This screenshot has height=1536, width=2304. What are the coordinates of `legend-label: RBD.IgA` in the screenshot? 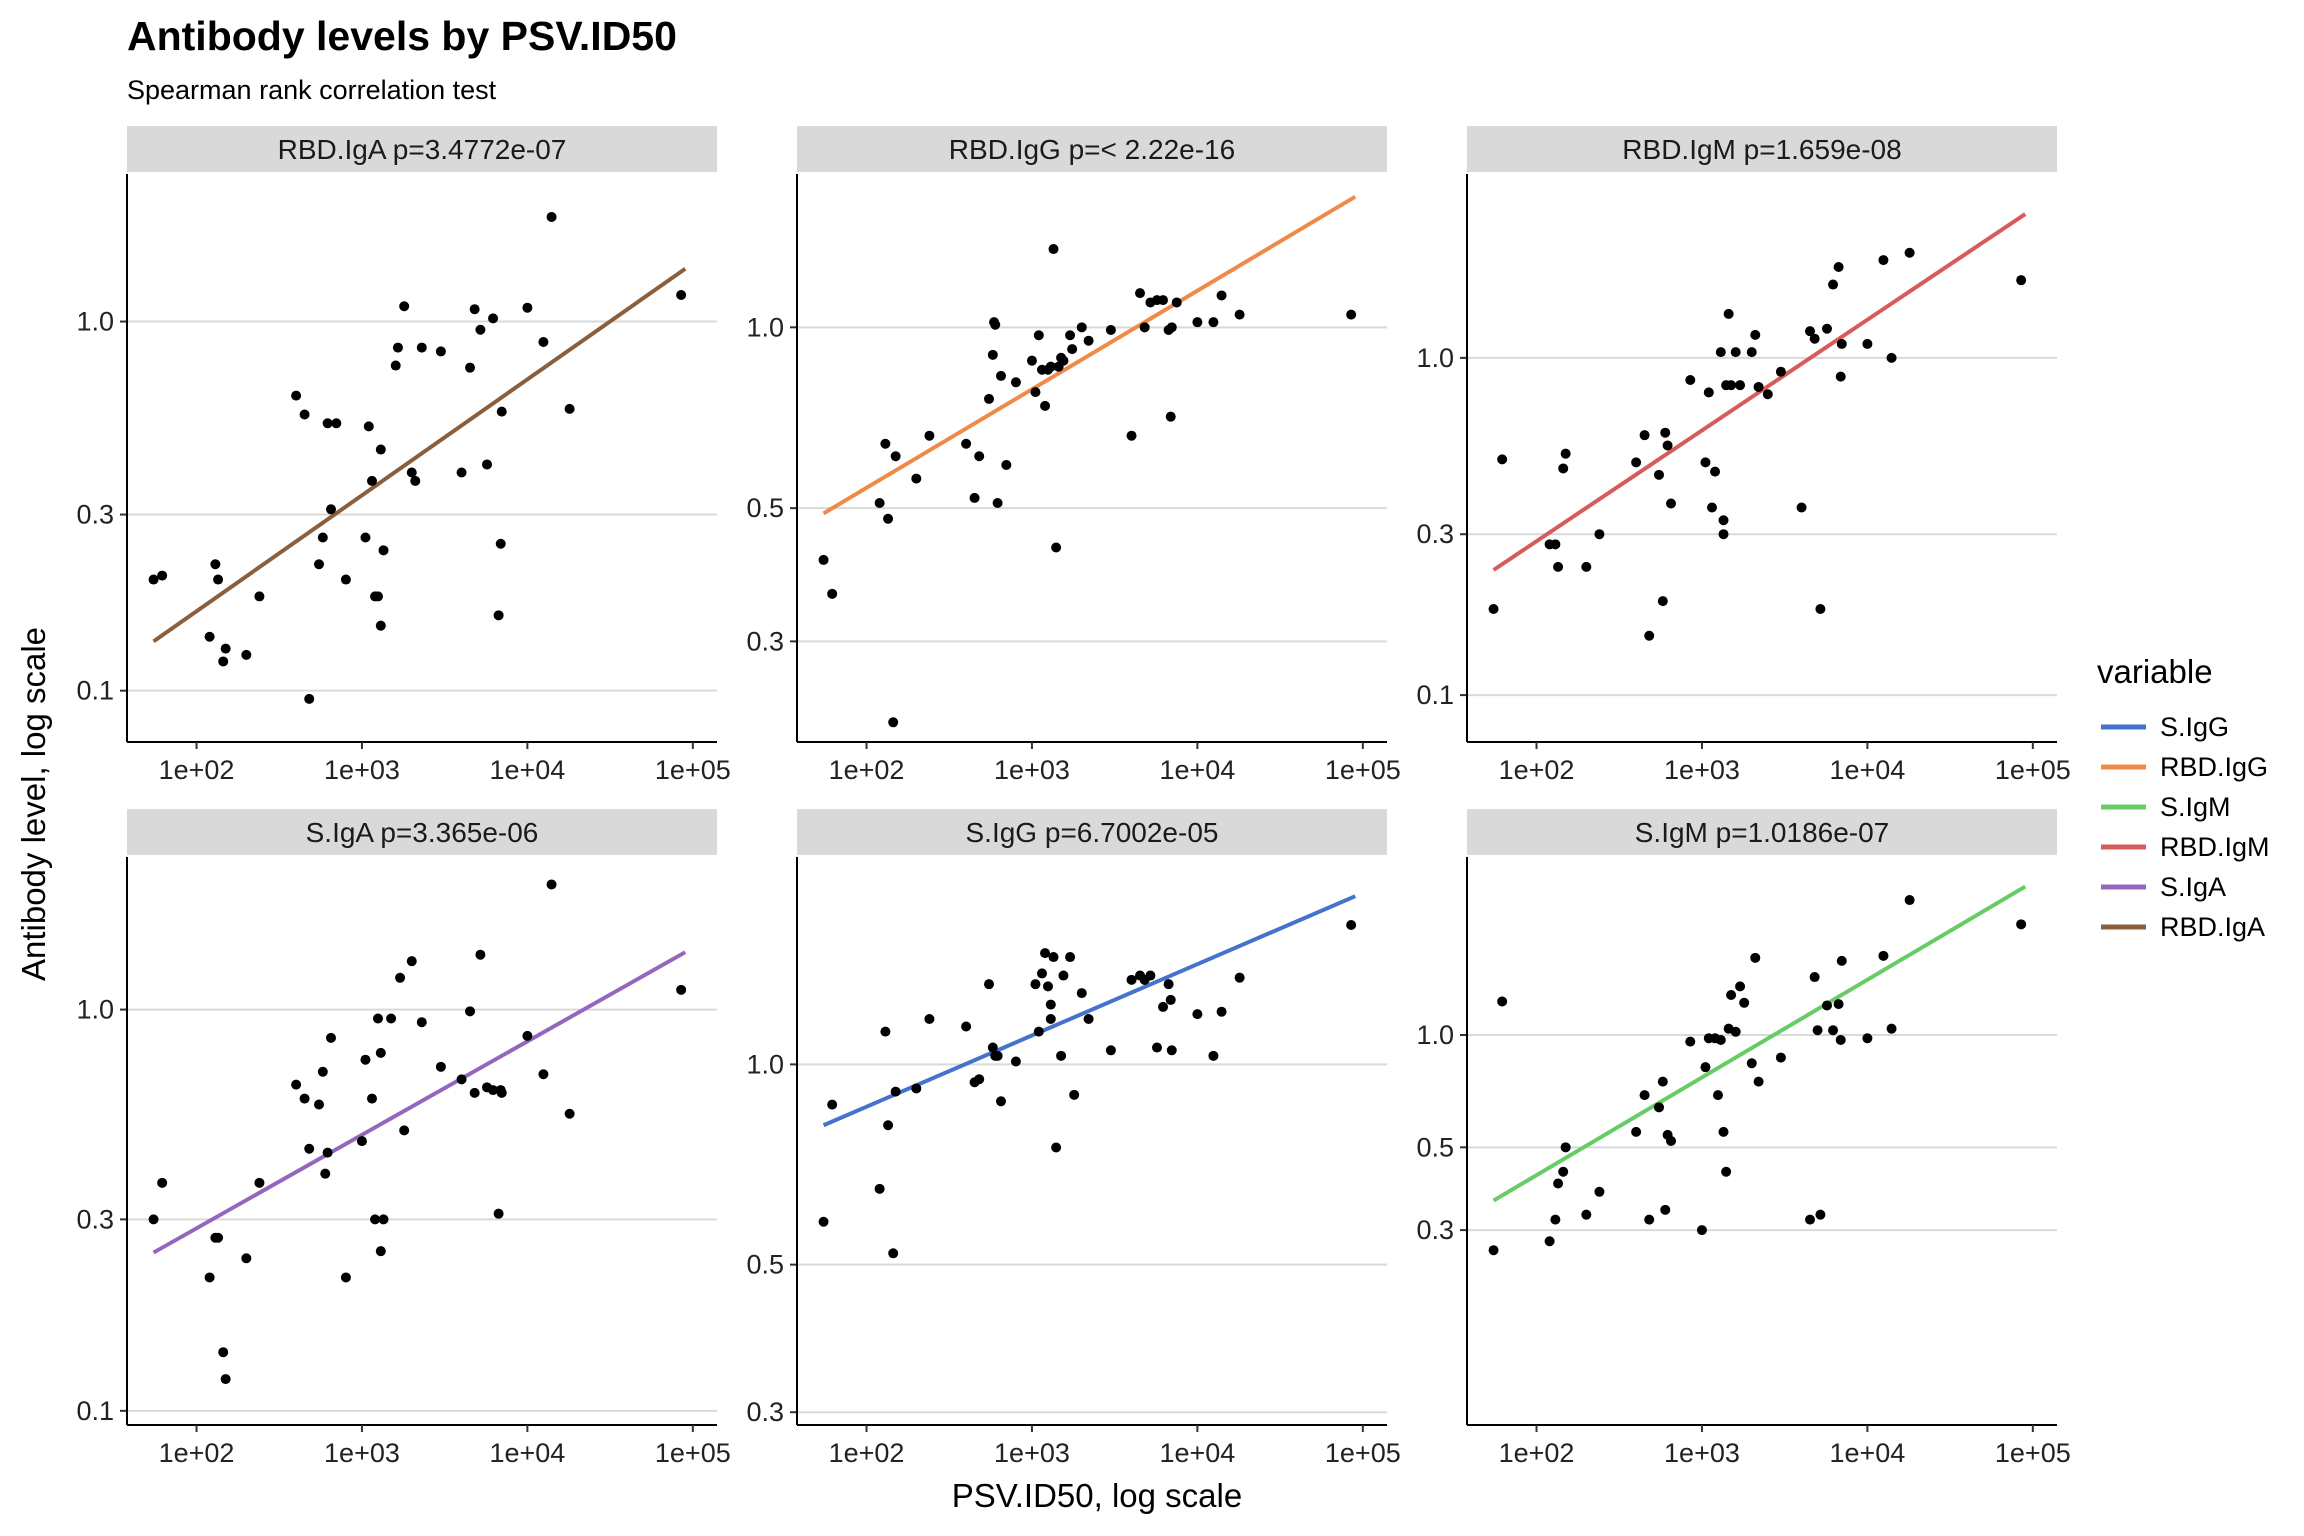 It's located at (2212, 927).